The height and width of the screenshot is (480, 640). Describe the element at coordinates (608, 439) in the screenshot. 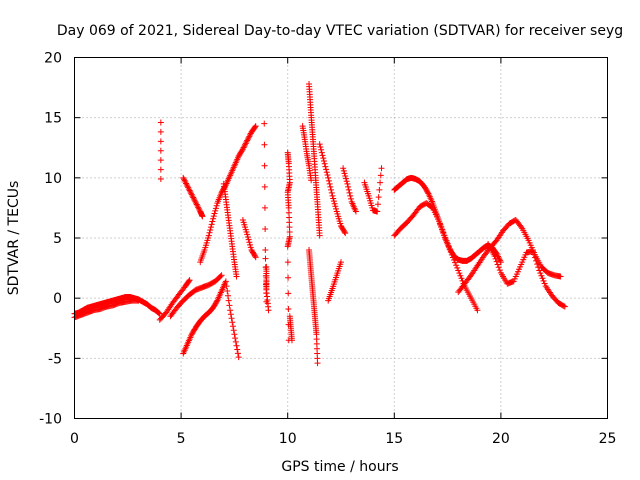

I see `x-tick-label: 25` at that location.